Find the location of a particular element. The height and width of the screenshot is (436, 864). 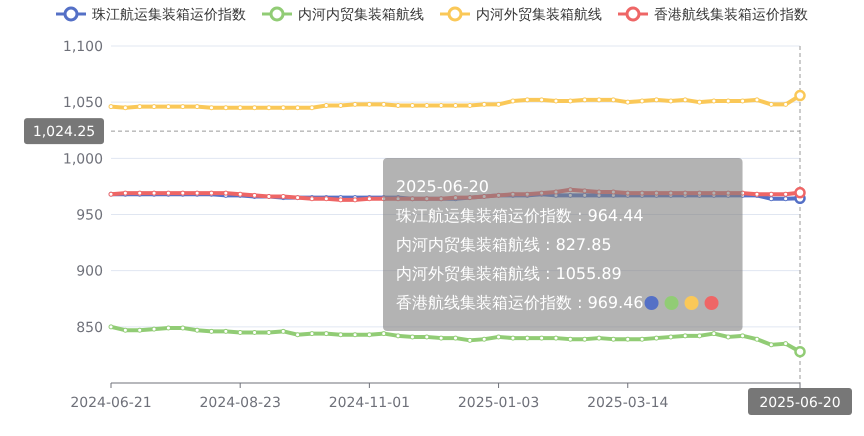

legend-label: 香港航线集装箱运价指数 is located at coordinates (731, 15).